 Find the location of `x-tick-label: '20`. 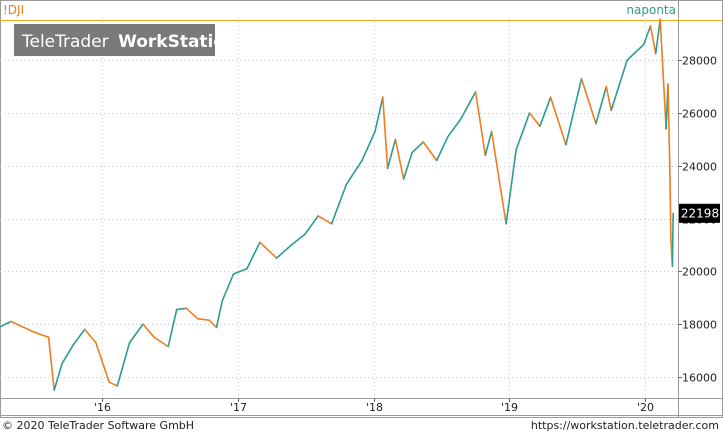

x-tick-label: '20 is located at coordinates (645, 407).